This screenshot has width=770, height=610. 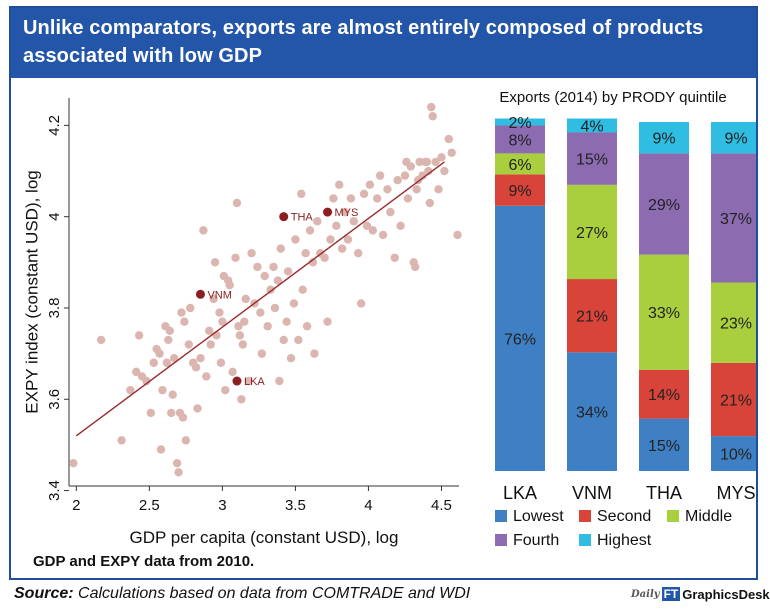 What do you see at coordinates (54, 308) in the screenshot?
I see `y-tick-label: 3.8` at bounding box center [54, 308].